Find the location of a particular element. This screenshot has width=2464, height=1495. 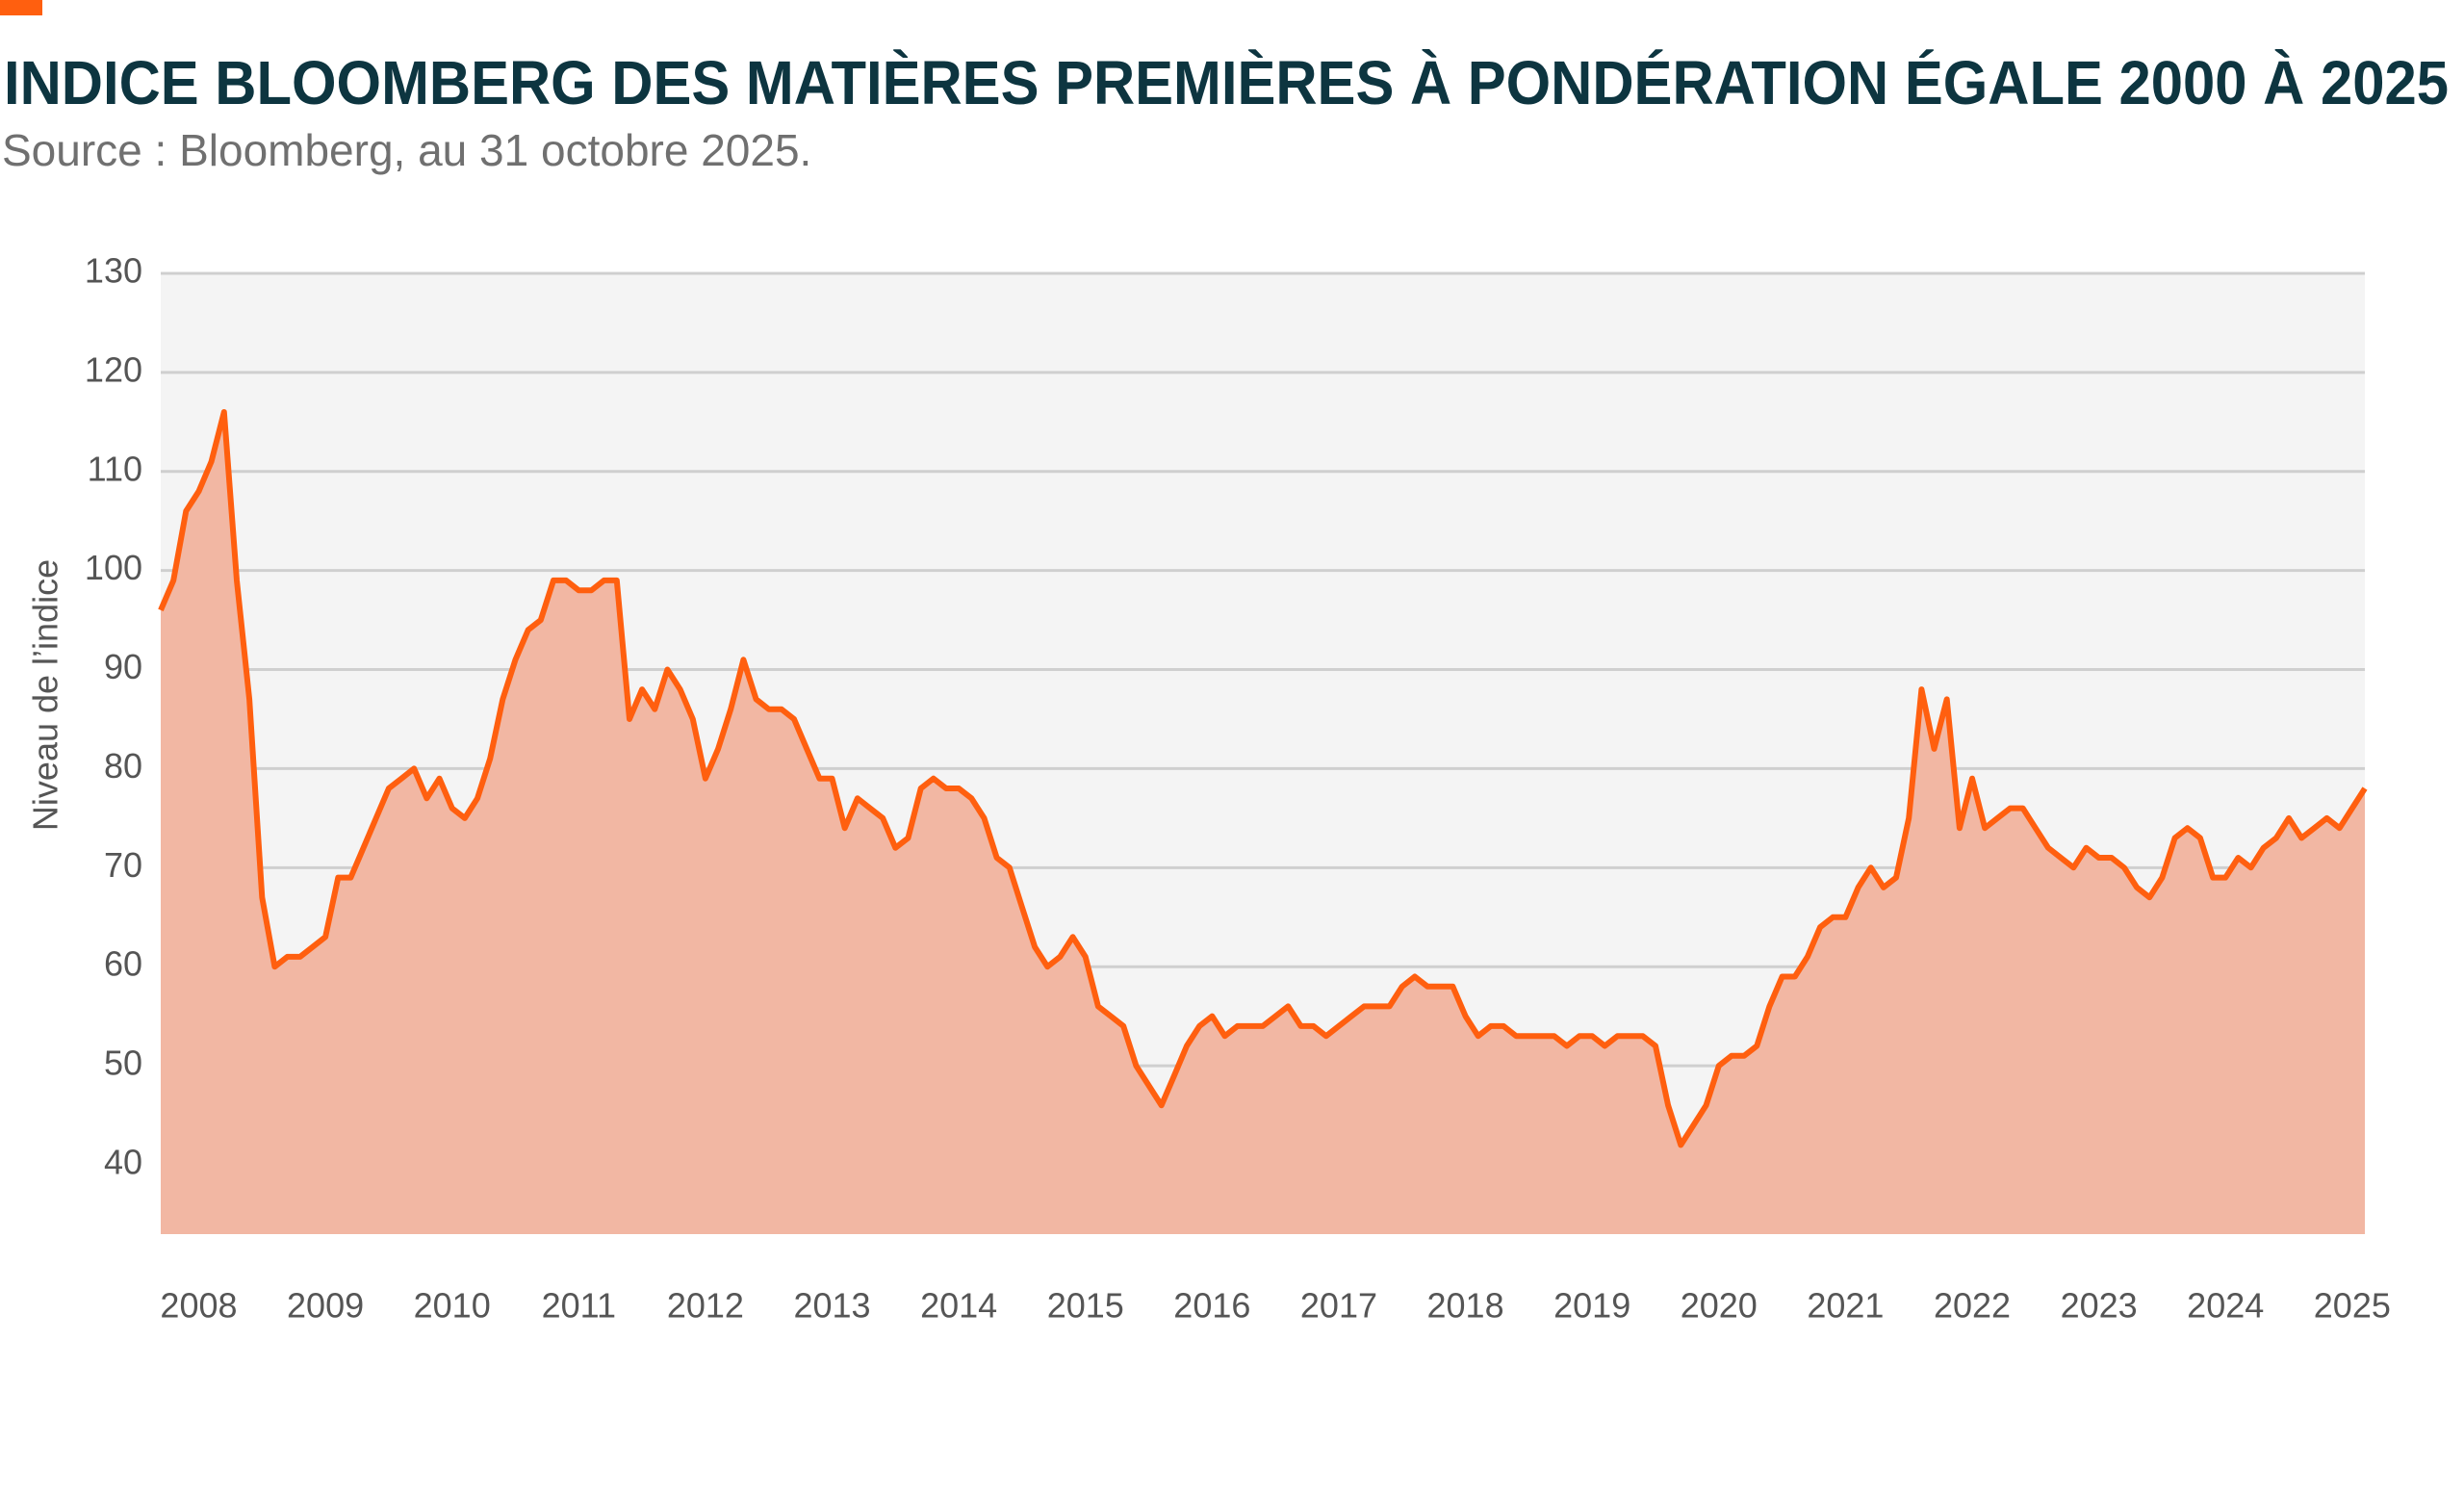

y-tick-label: 60 is located at coordinates (123, 964).